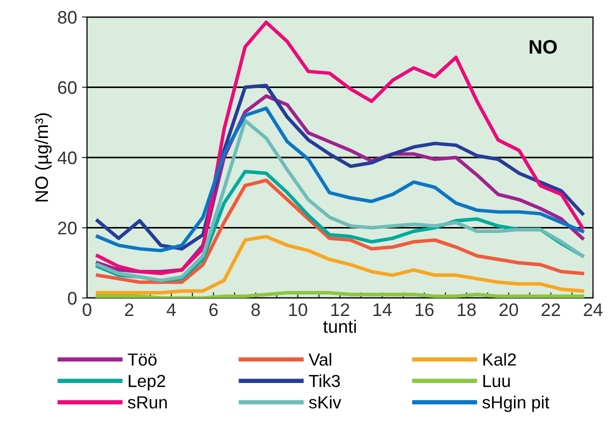  What do you see at coordinates (325, 402) in the screenshot?
I see `legend-label: sKiv` at bounding box center [325, 402].